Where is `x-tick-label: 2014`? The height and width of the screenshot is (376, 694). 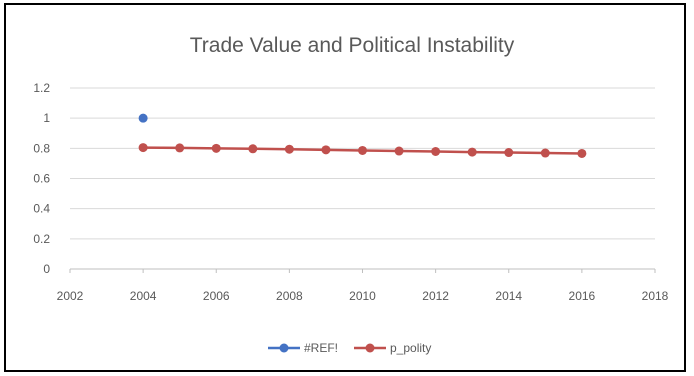
x-tick-label: 2014 is located at coordinates (508, 296).